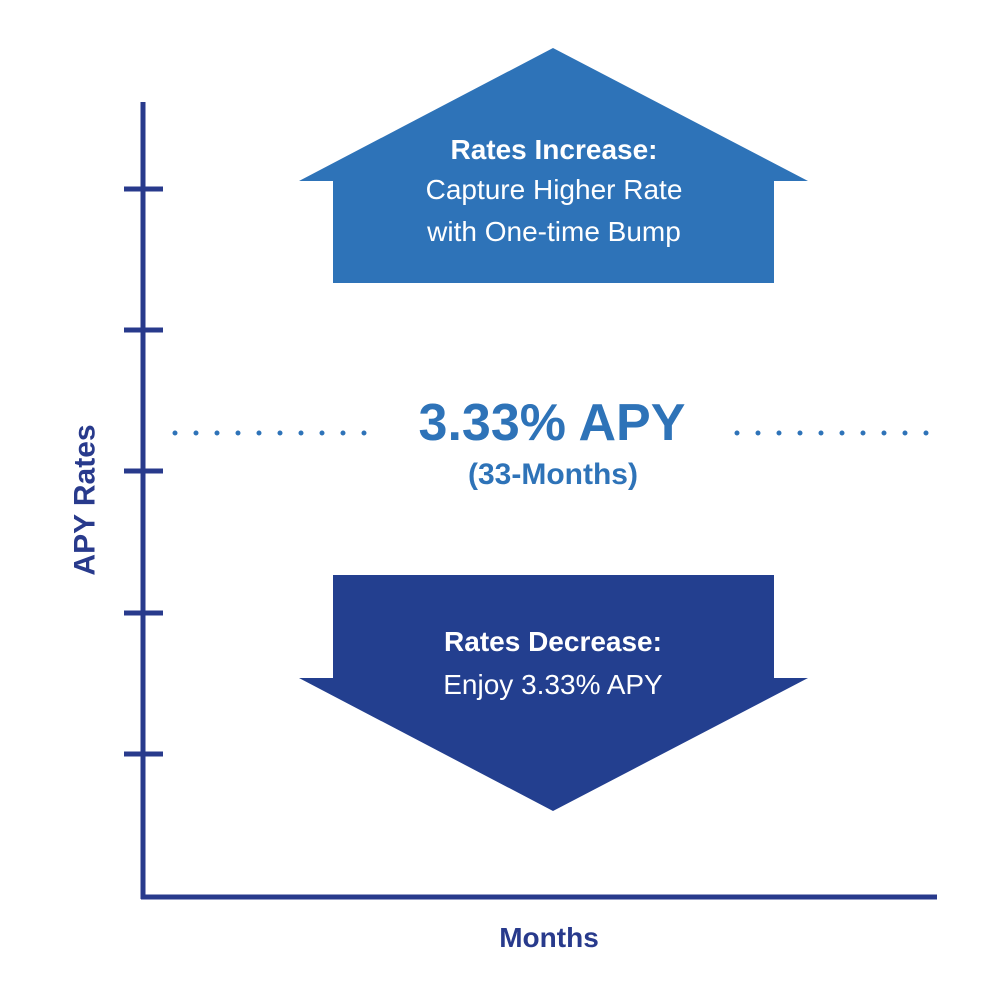 The height and width of the screenshot is (1000, 1000). I want to click on rate-value-label: 3.33% APY, so click(552, 423).